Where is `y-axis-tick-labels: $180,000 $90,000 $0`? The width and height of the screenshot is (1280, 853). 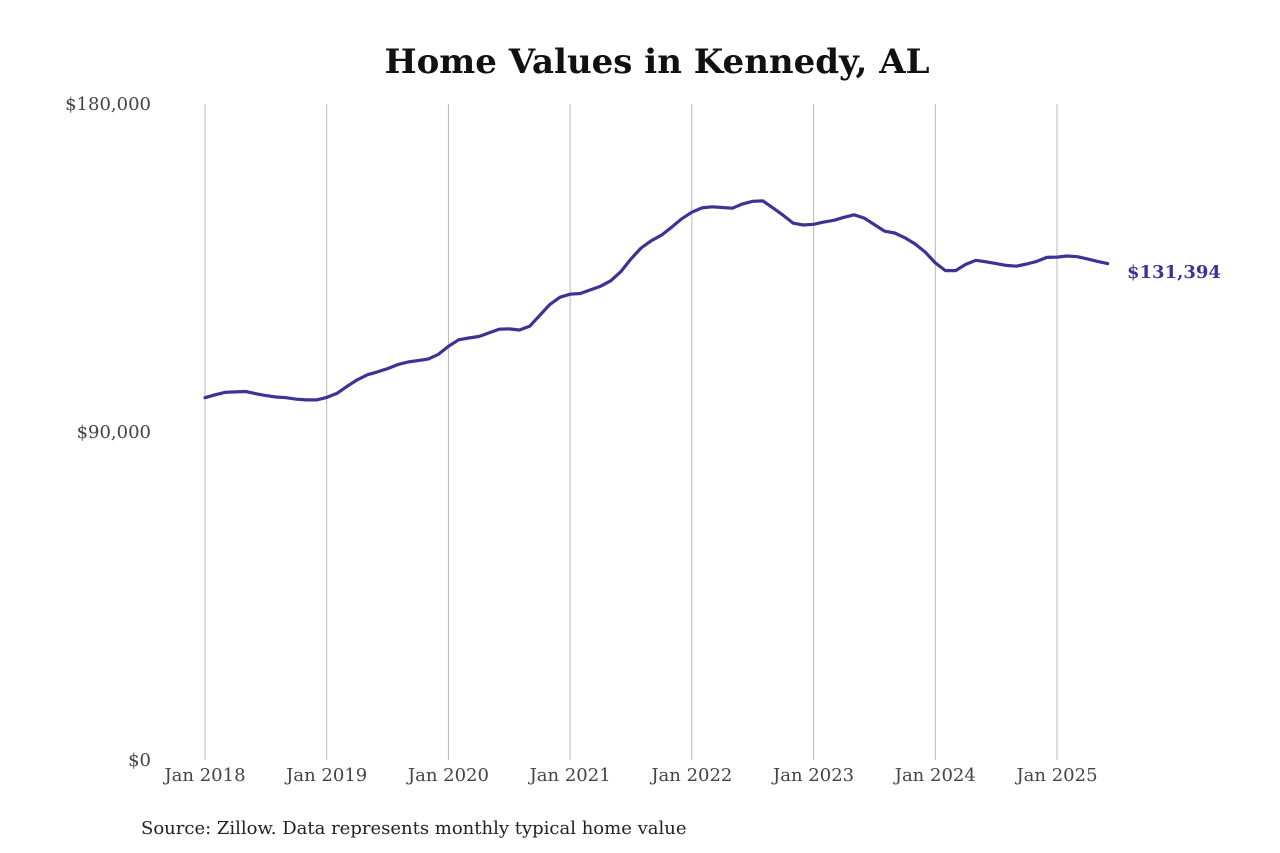
y-axis-tick-labels: $180,000 $90,000 $0 is located at coordinates (108, 432).